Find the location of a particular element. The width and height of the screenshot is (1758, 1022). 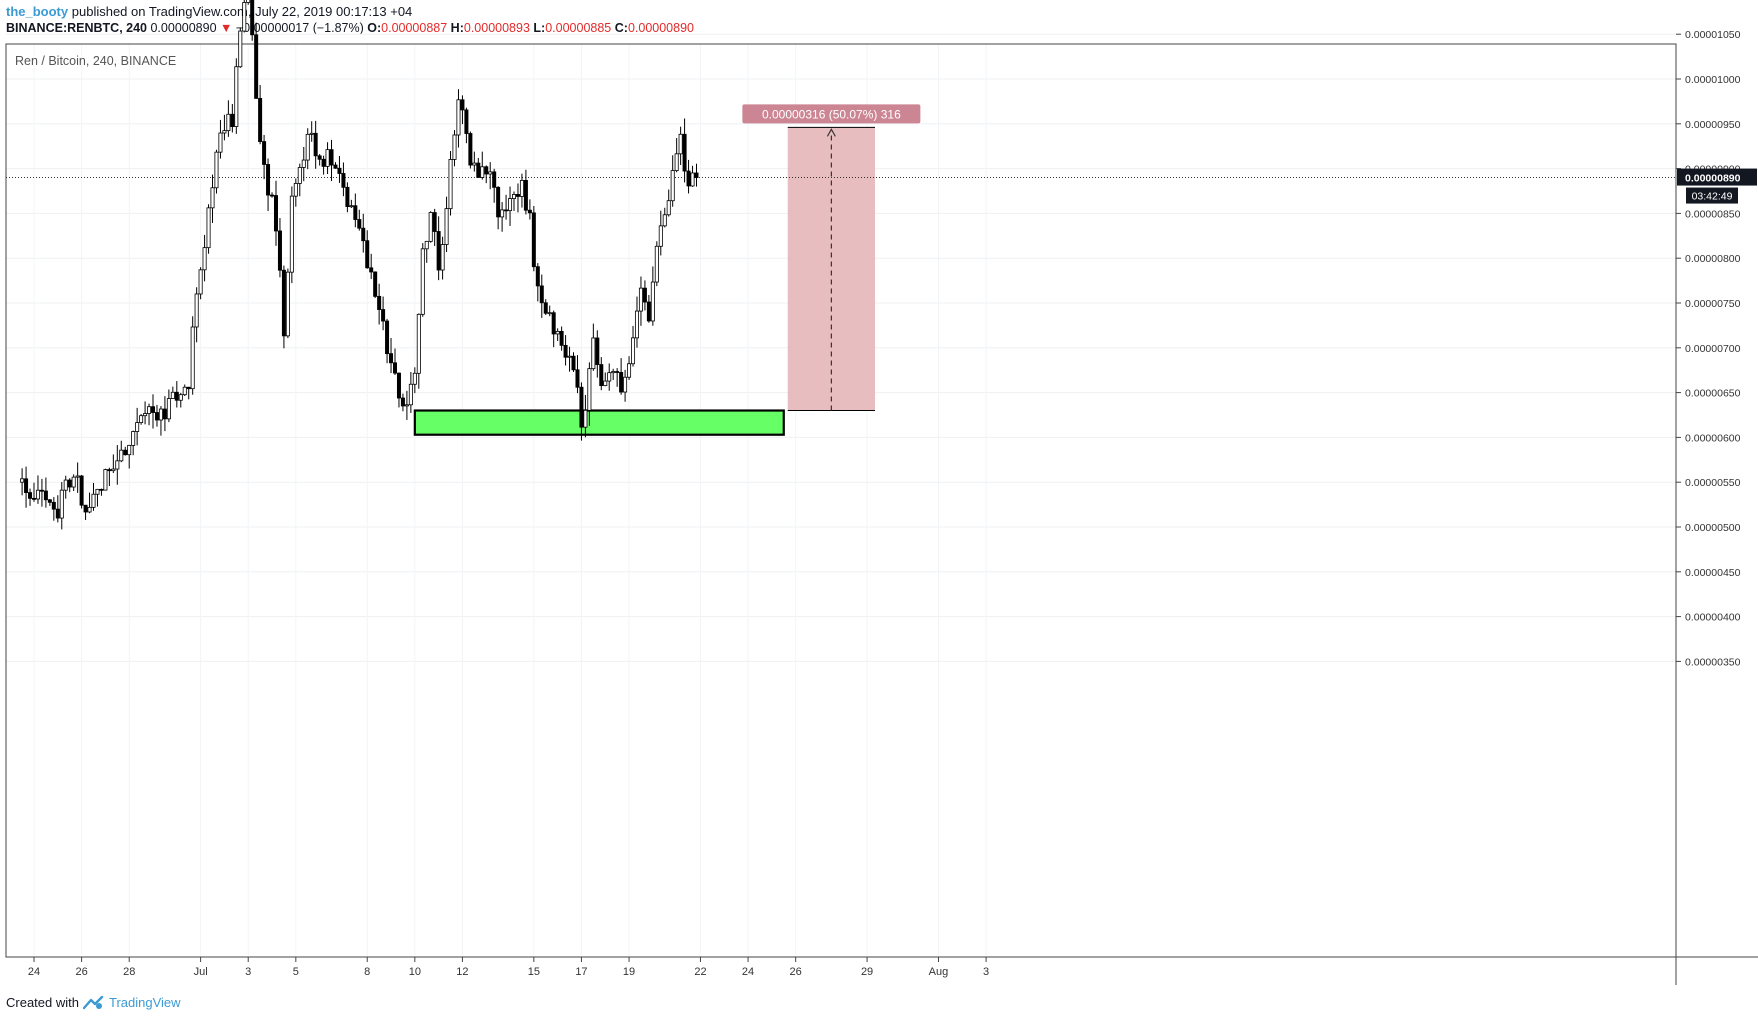

high-value: 0.00000893 is located at coordinates (496, 28).